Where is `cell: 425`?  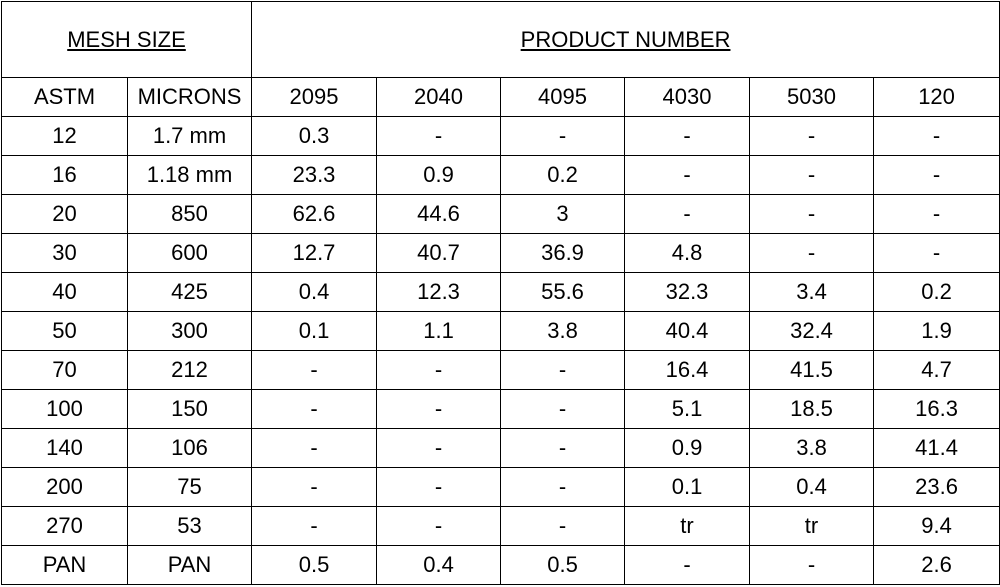
cell: 425 is located at coordinates (189, 292).